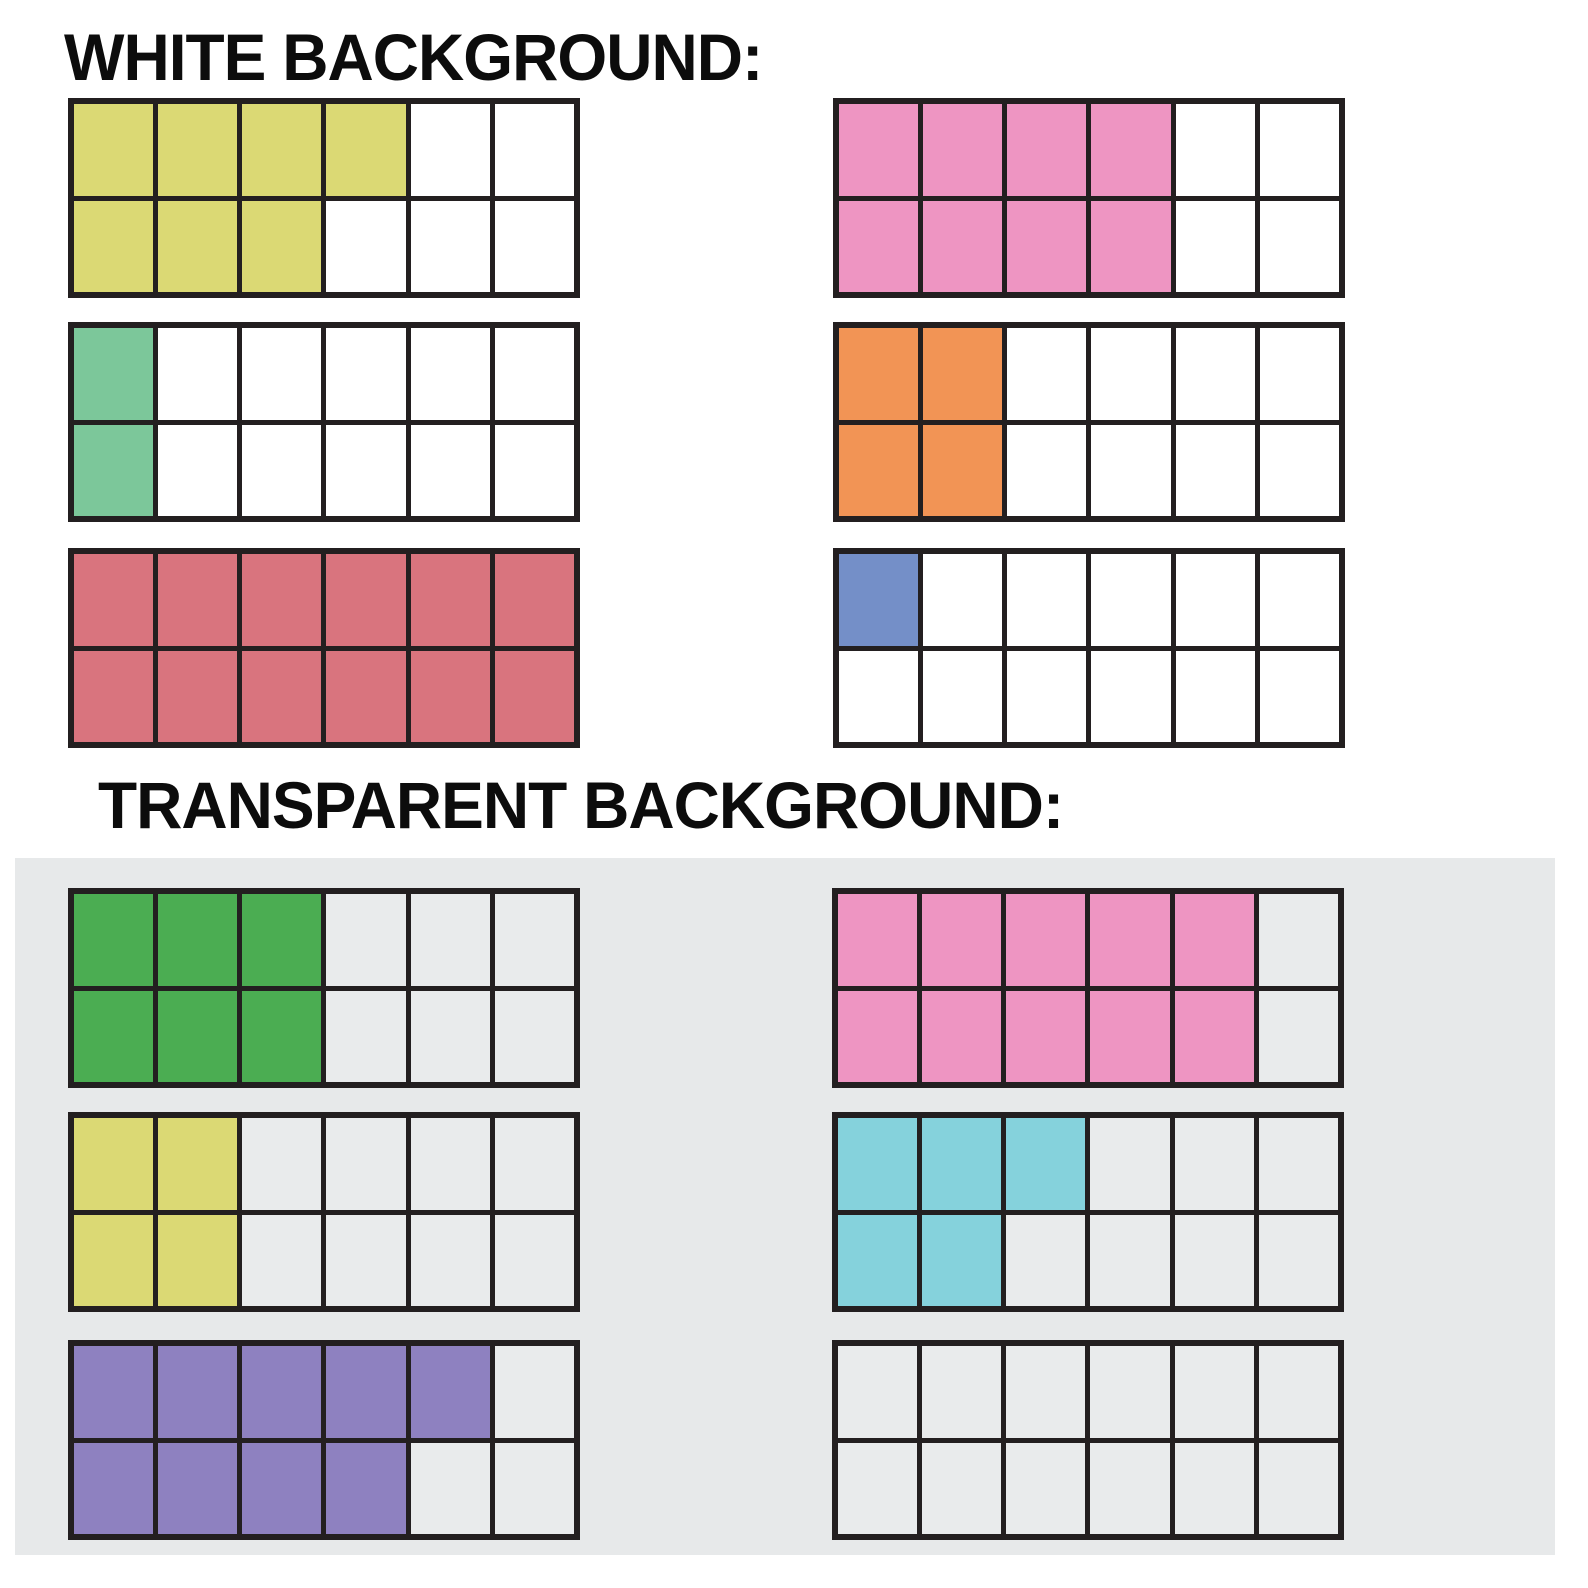 The image size is (1588, 1588). I want to click on ten-frame-grid-empty-grid-0-filled, so click(1088, 1440).